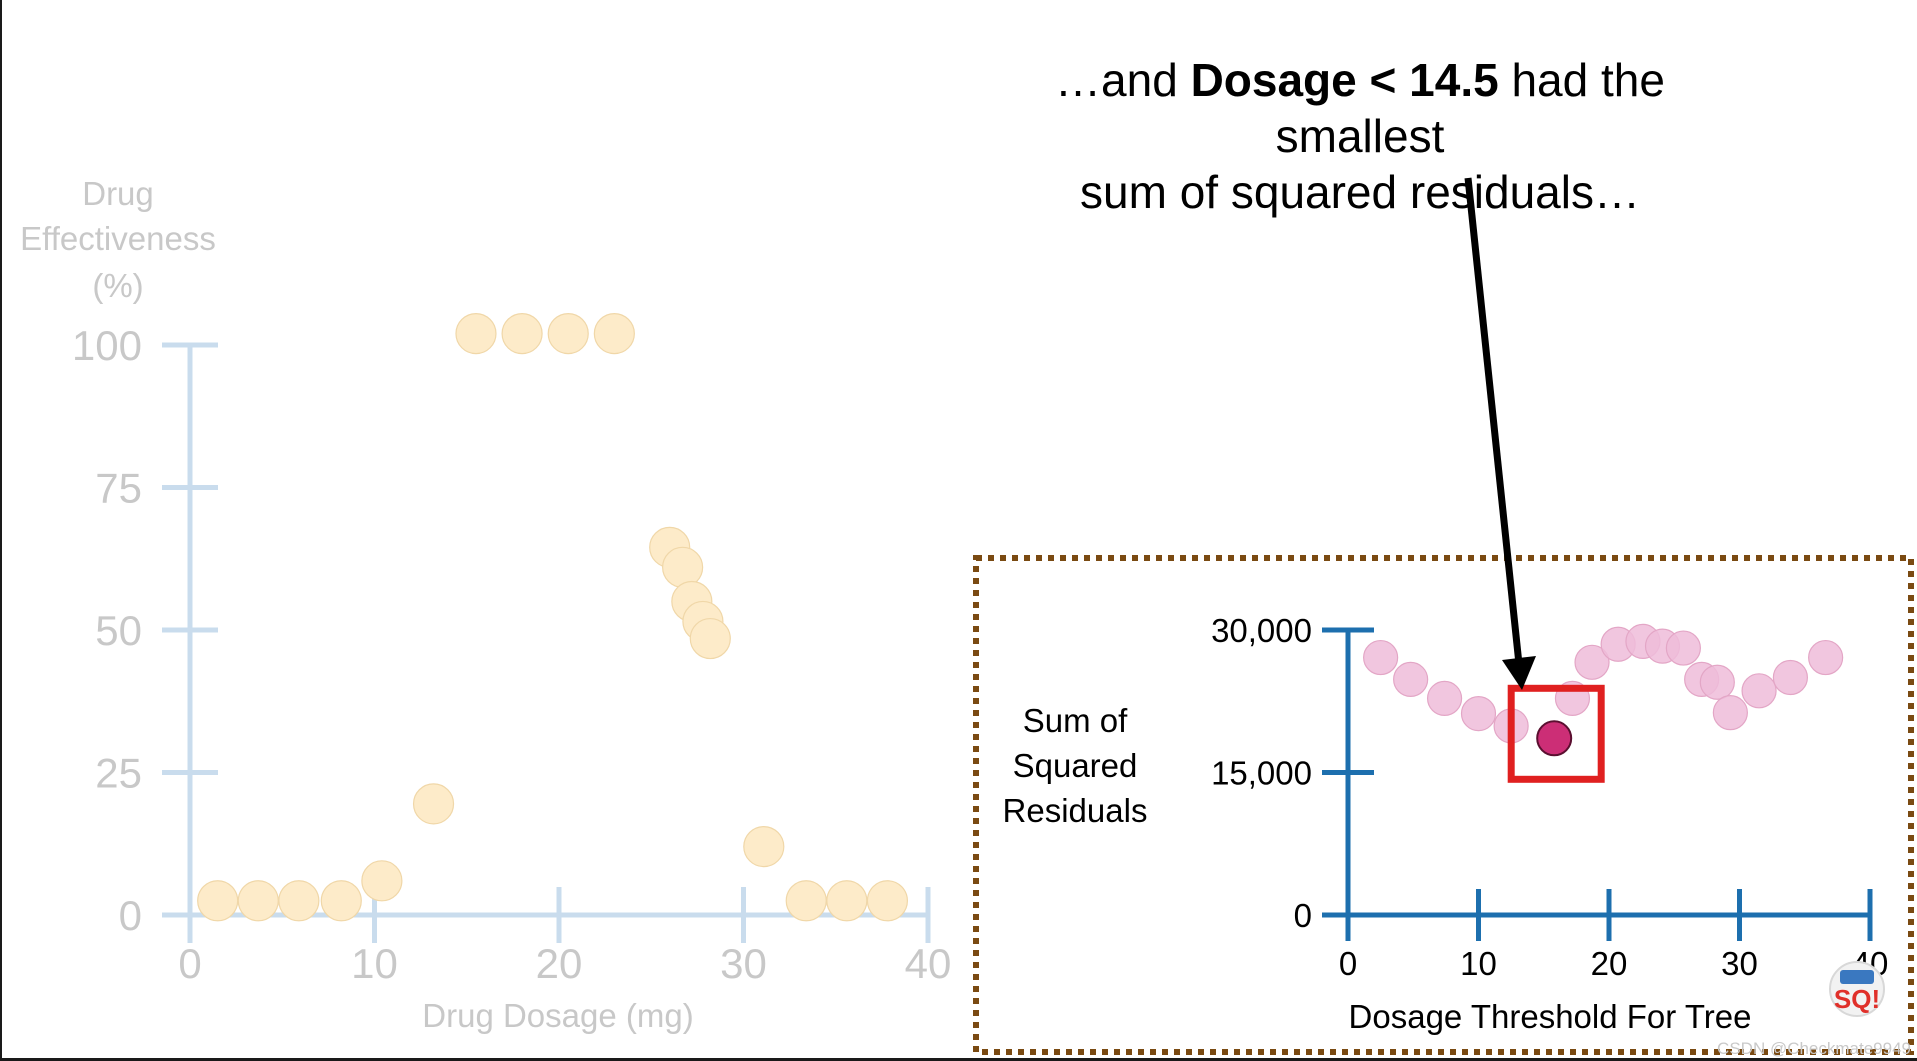  What do you see at coordinates (374, 963) in the screenshot?
I see `effectiveness-x-tick-label: 10` at bounding box center [374, 963].